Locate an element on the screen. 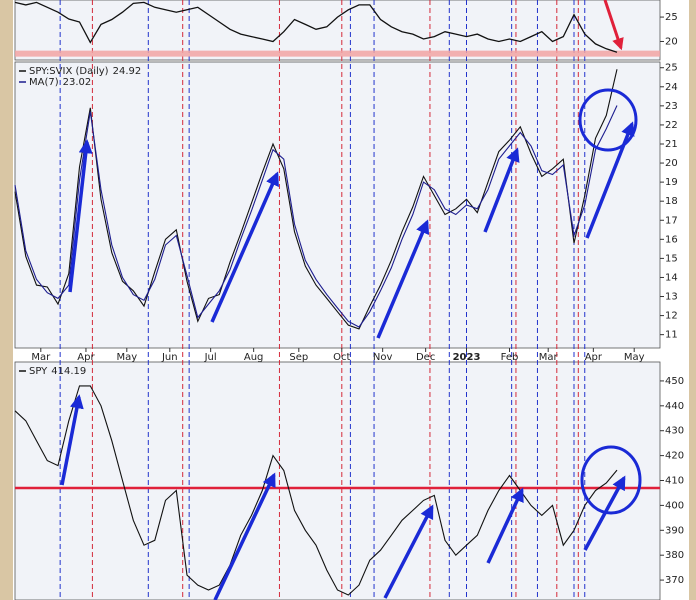 This screenshot has width=696, height=600. y-tick-label: 15 is located at coordinates (671, 258).